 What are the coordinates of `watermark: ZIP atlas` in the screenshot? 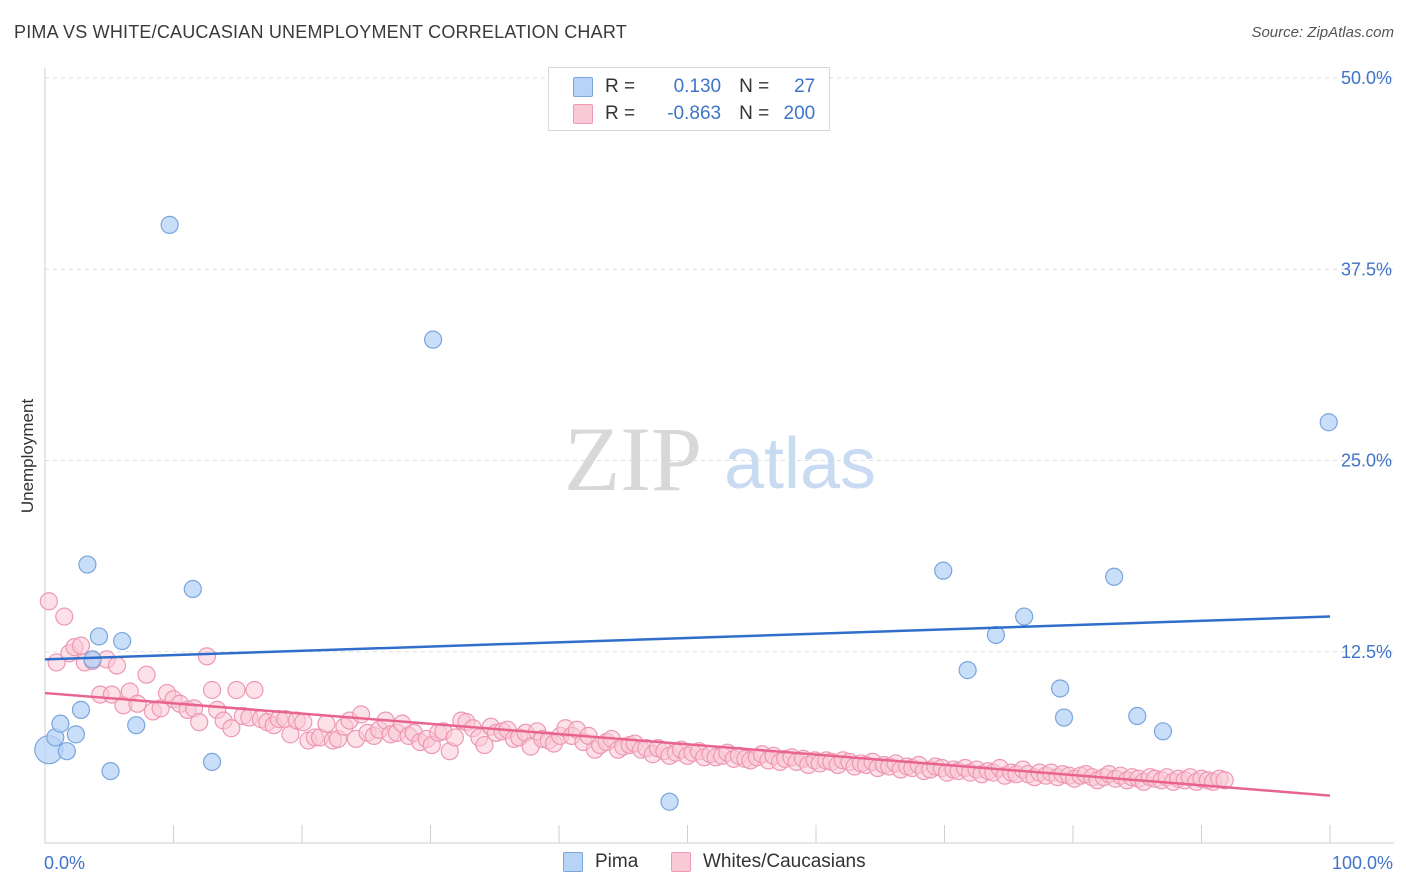 It's located at (720, 459).